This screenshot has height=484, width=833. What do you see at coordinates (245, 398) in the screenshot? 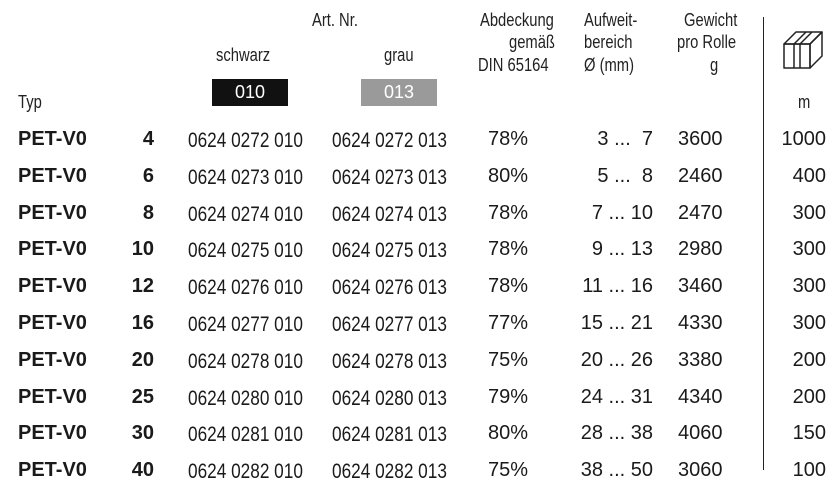
I see `cell-art-schwarz: 0624 0280 010` at bounding box center [245, 398].